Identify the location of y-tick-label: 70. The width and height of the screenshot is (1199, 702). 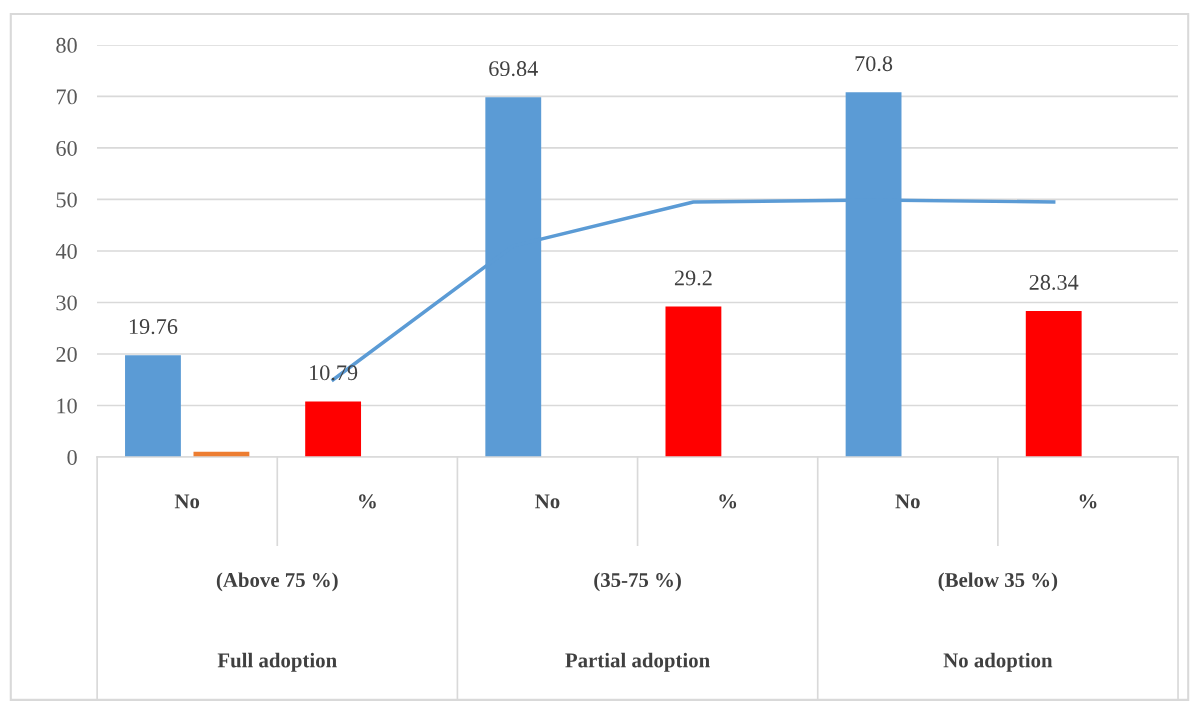
(66, 97).